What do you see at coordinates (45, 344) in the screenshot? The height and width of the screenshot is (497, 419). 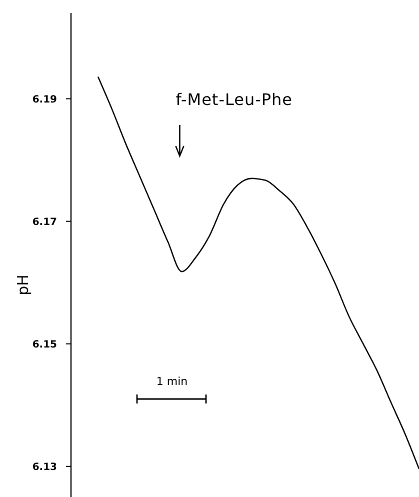 I see `y-tick-label: 6.15` at bounding box center [45, 344].